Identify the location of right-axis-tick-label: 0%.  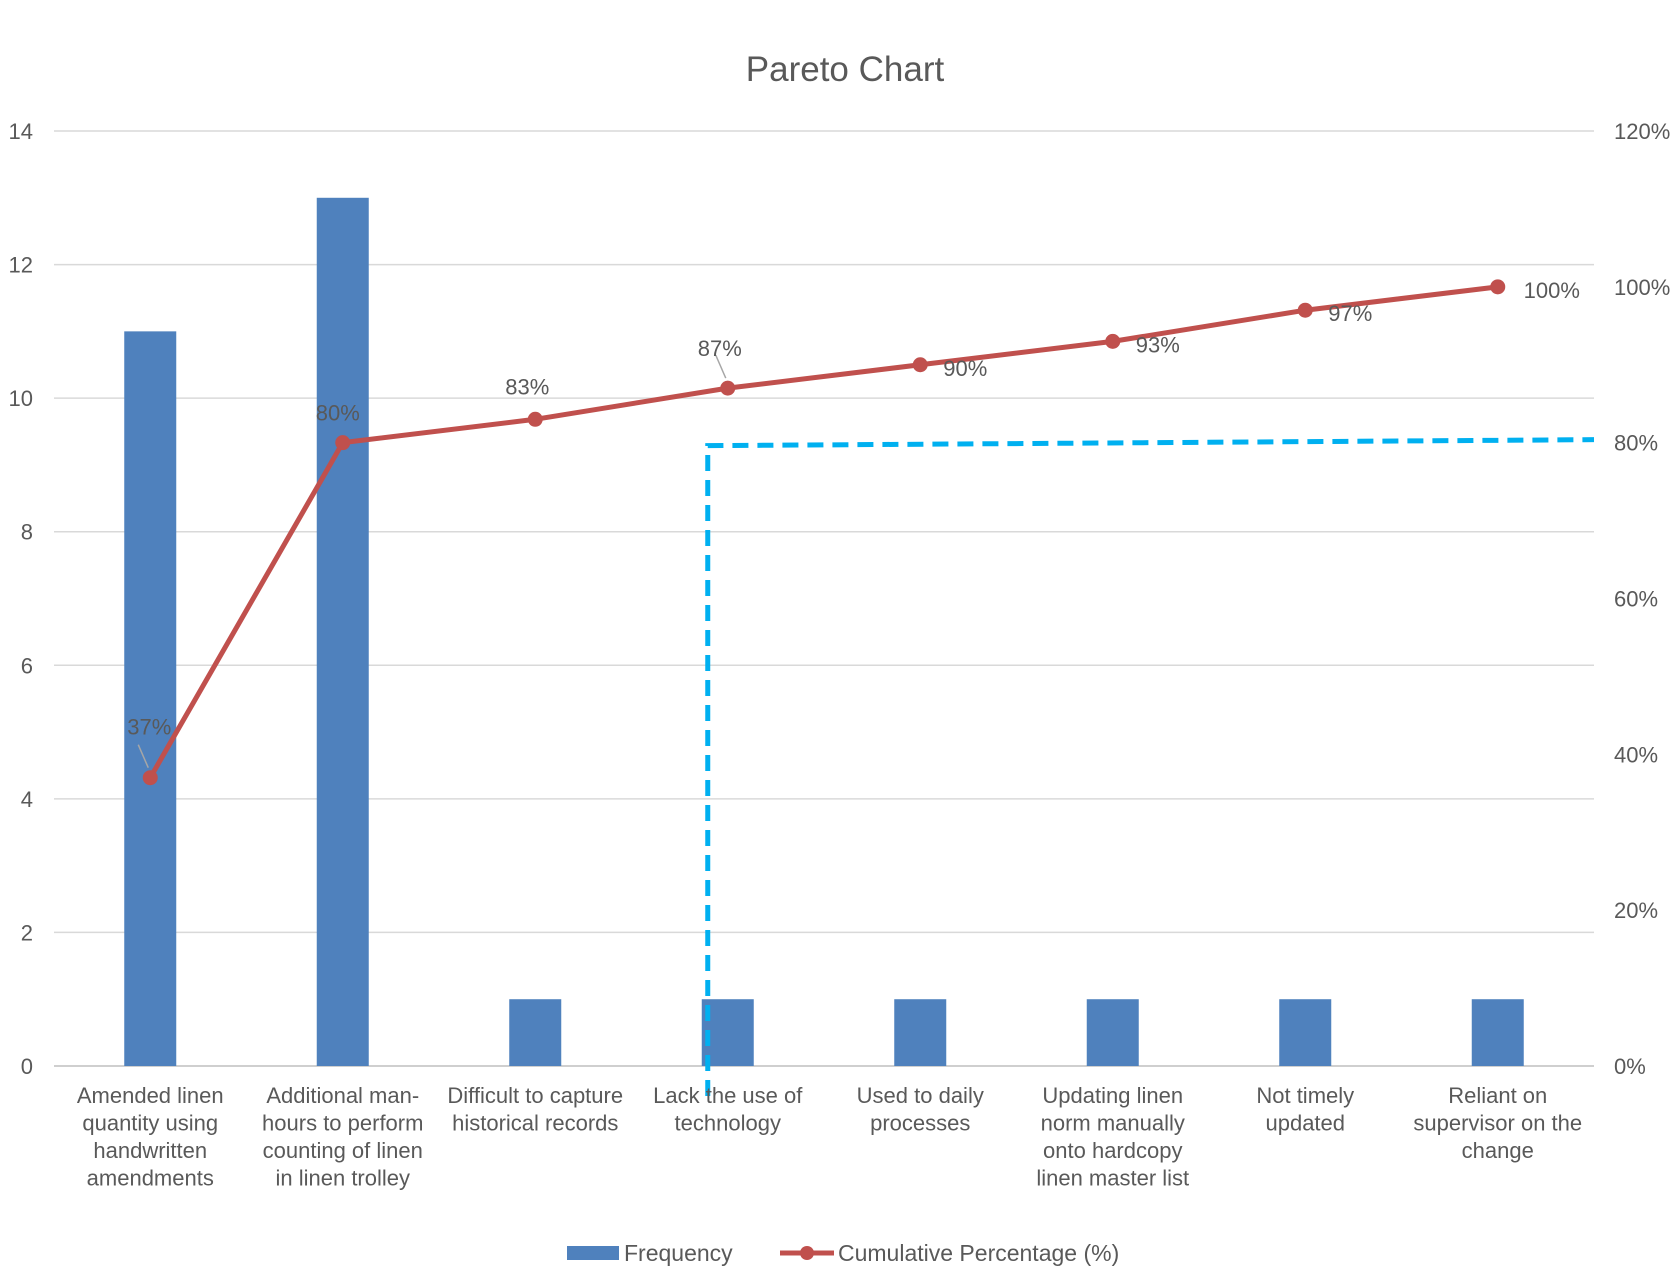
(1630, 1066).